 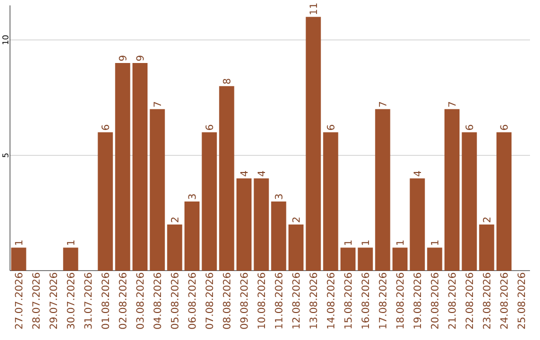 What do you see at coordinates (314, 300) in the screenshot?
I see `x-tick-label: 13.08.2026` at bounding box center [314, 300].